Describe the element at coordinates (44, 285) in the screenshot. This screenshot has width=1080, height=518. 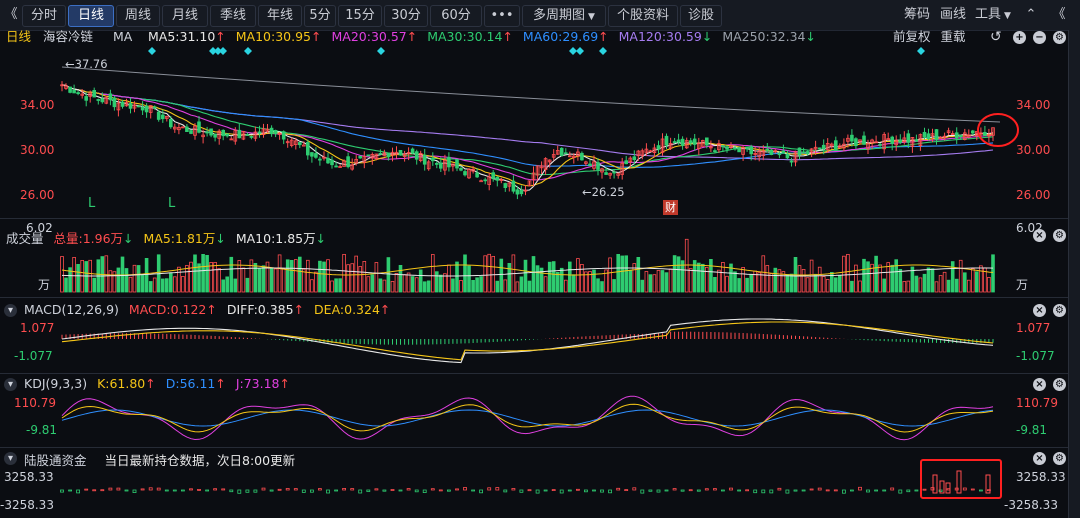
I see `volume-unit-left: 万` at that location.